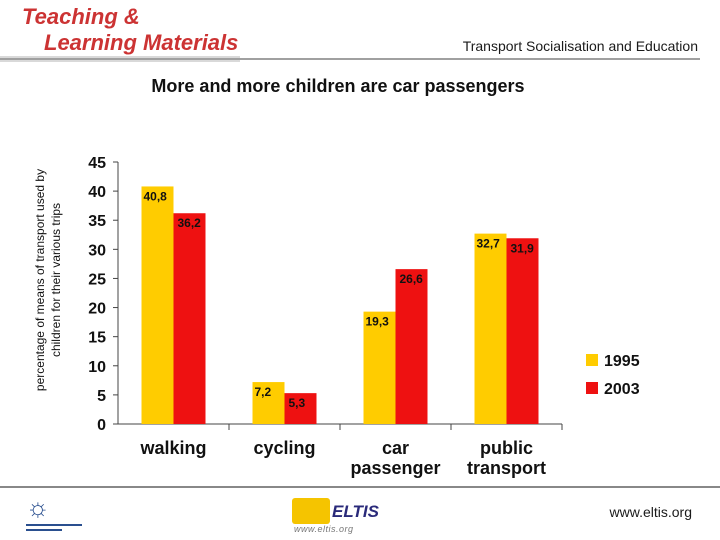  Describe the element at coordinates (360, 487) in the screenshot. I see `footer-divider` at that location.